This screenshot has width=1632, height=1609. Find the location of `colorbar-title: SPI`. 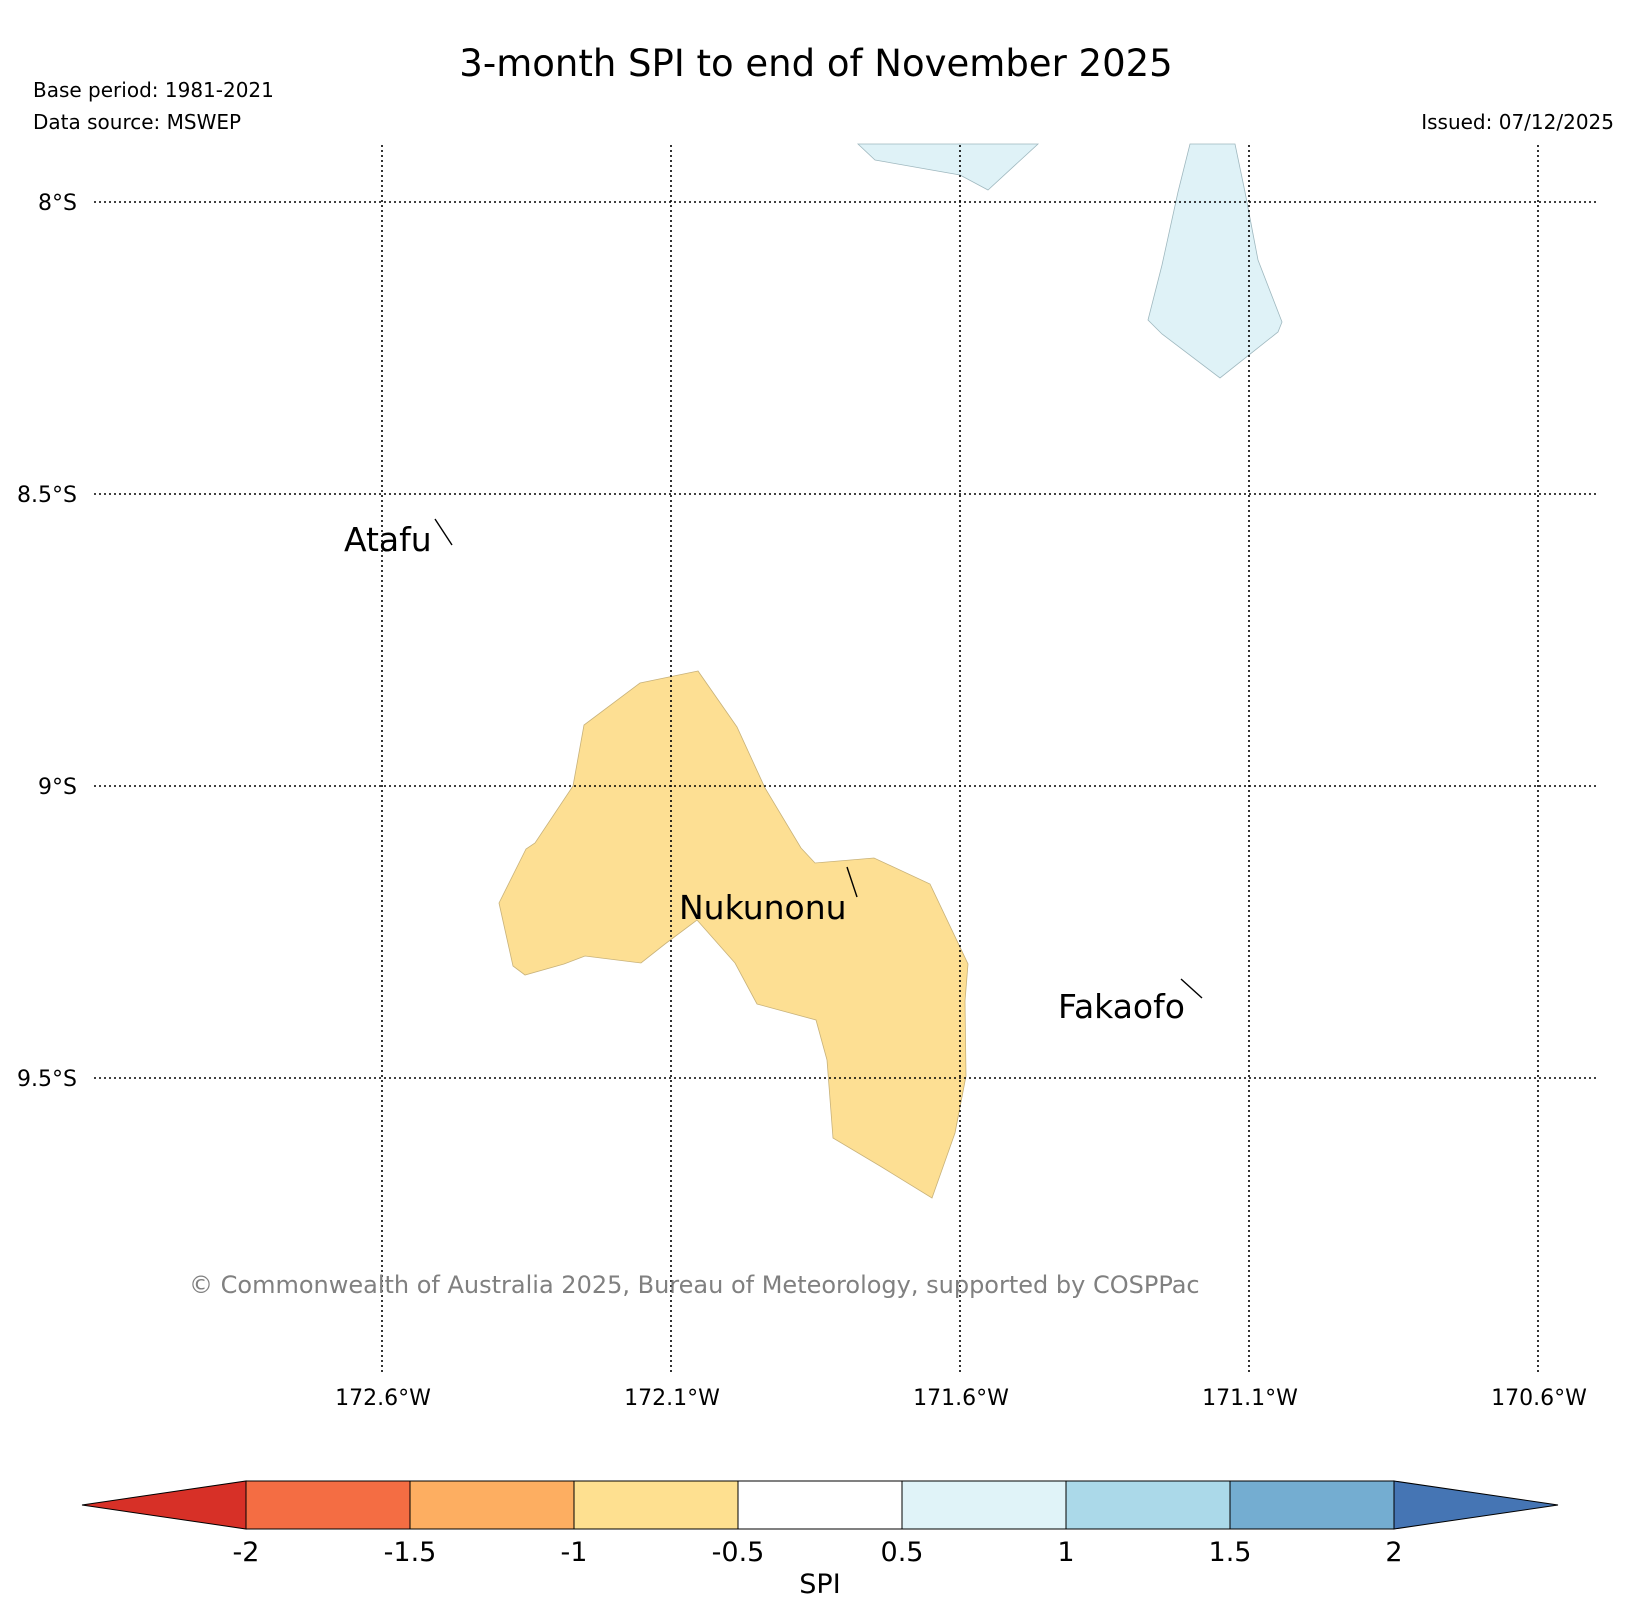

colorbar-title: SPI is located at coordinates (819, 1584).